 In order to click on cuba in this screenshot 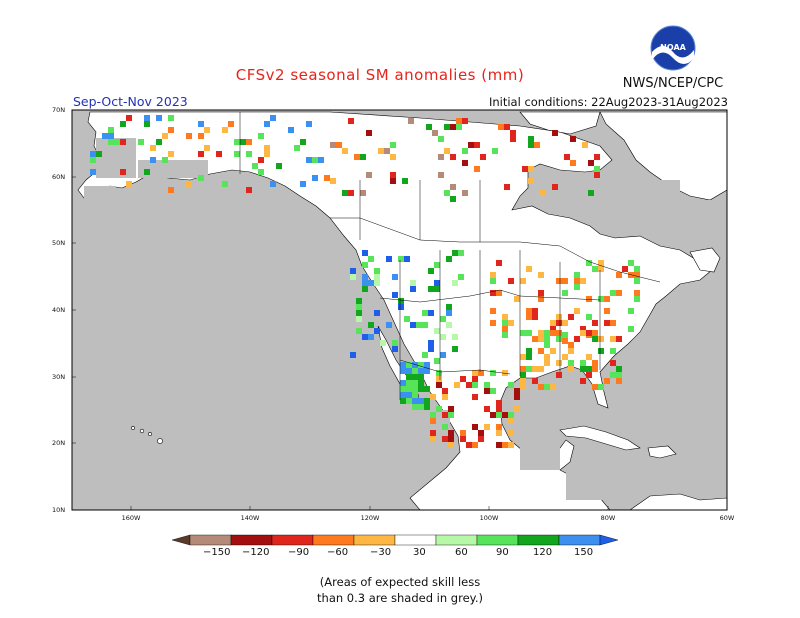, I will do `click(600, 438)`.